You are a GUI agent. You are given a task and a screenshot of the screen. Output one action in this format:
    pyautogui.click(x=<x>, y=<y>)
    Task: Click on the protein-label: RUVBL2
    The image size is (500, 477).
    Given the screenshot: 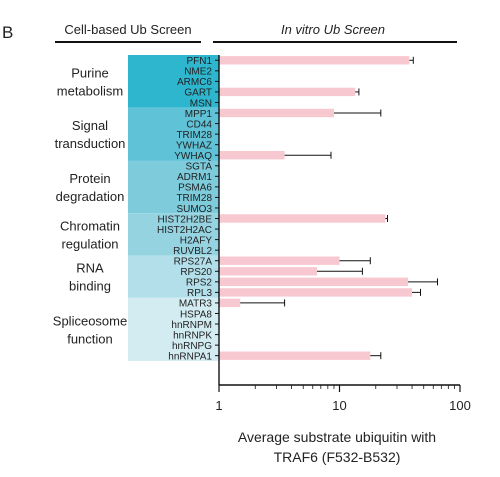 What is the action you would take?
    pyautogui.click(x=192, y=251)
    